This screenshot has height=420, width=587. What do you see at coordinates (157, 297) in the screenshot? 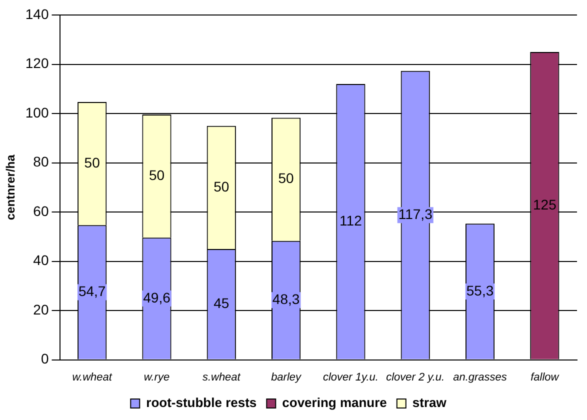
I see `data-label: 49,6` at bounding box center [157, 297].